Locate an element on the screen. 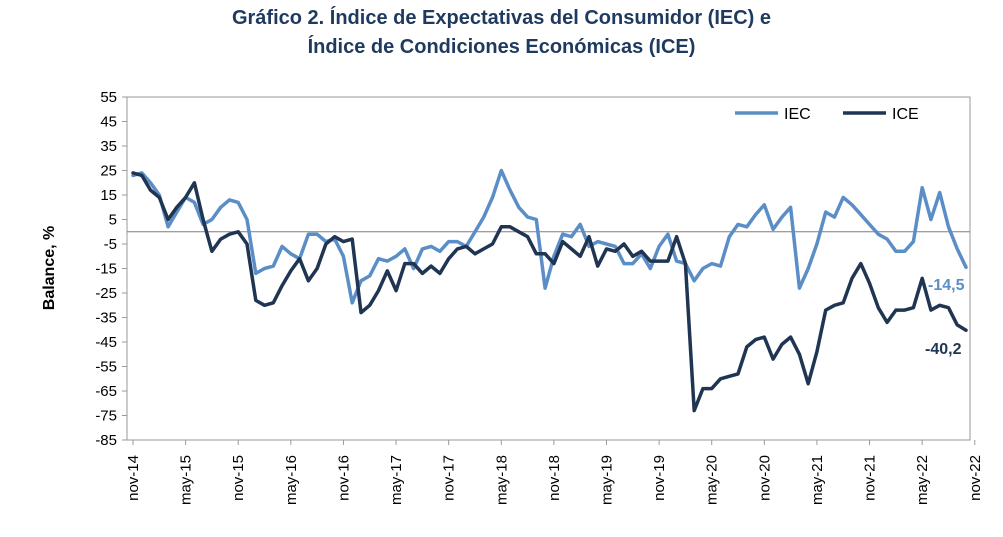 This screenshot has height=537, width=1003. x-tick-label: may-18 is located at coordinates (501, 480).